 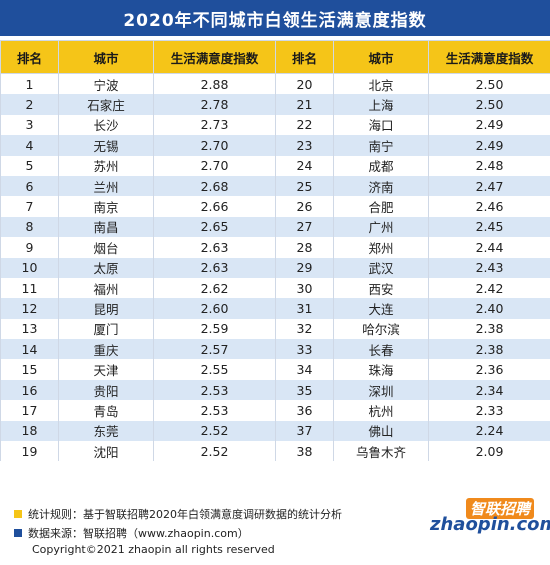 I want to click on cell-city-left: 南昌, so click(x=106, y=227).